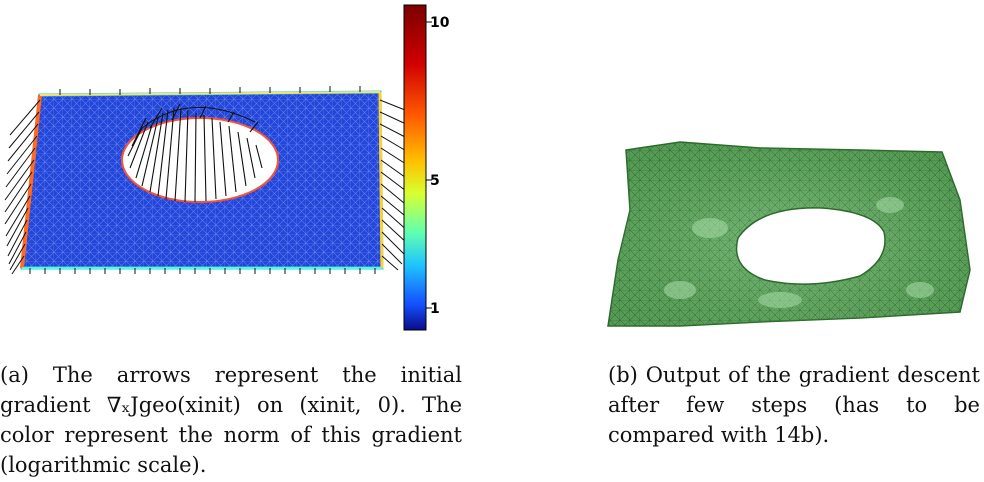  I want to click on colorbar, so click(415, 167).